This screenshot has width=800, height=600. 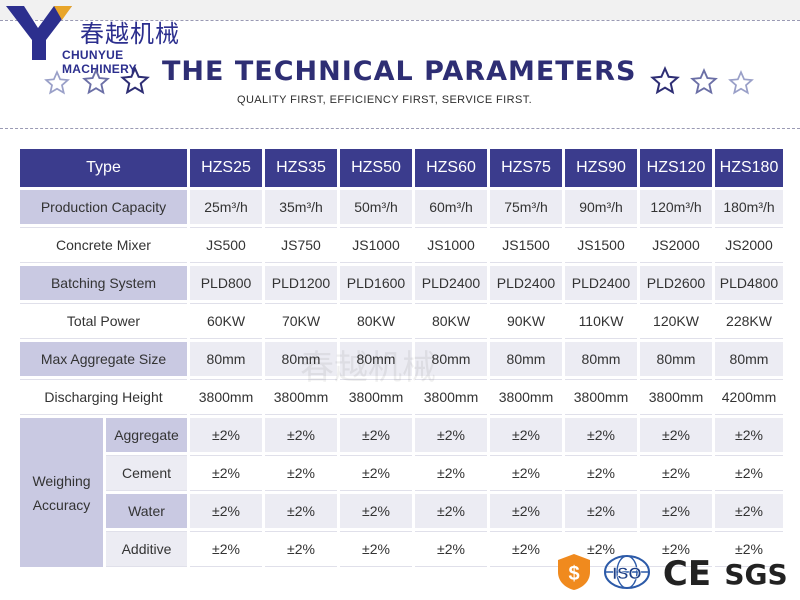 What do you see at coordinates (755, 574) in the screenshot?
I see `sgs-label: SGS` at bounding box center [755, 574].